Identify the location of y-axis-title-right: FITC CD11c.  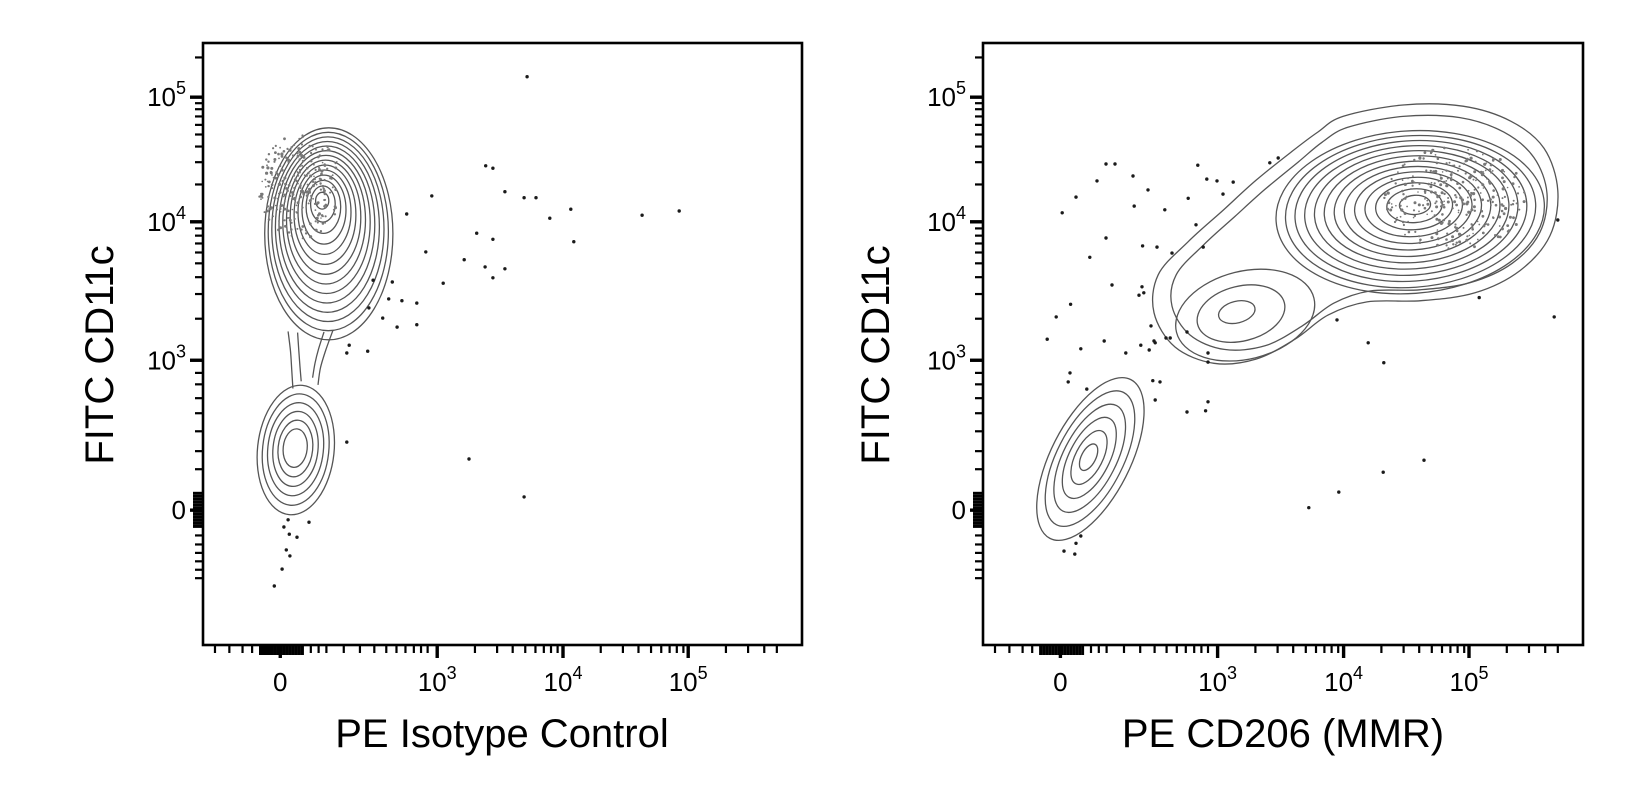
(876, 355).